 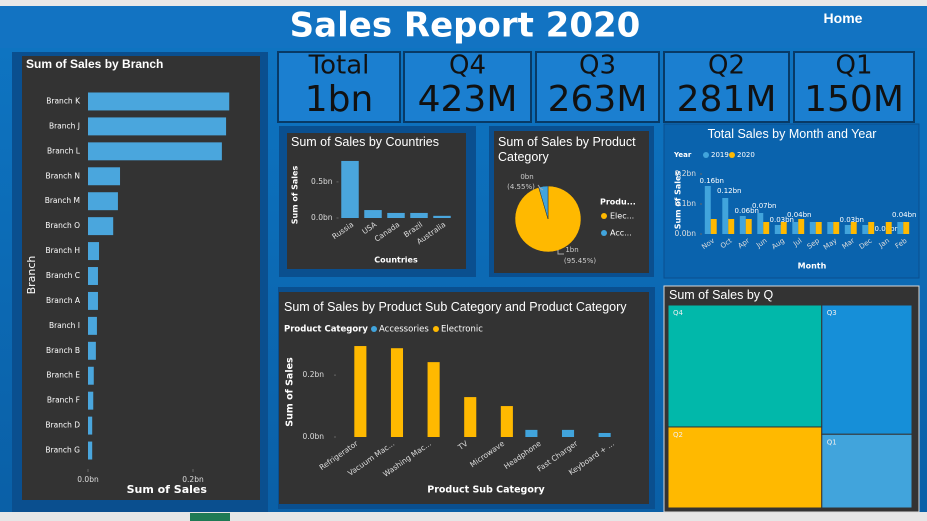 I want to click on kpi-label: Q3, so click(x=597, y=66).